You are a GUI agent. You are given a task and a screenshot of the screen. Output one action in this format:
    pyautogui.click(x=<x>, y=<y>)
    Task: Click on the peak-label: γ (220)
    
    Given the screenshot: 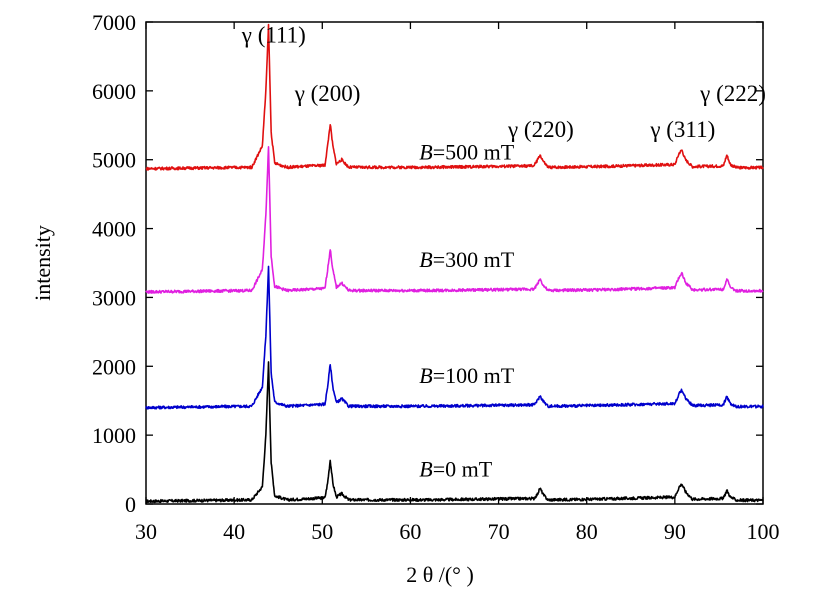 What is the action you would take?
    pyautogui.click(x=540, y=129)
    